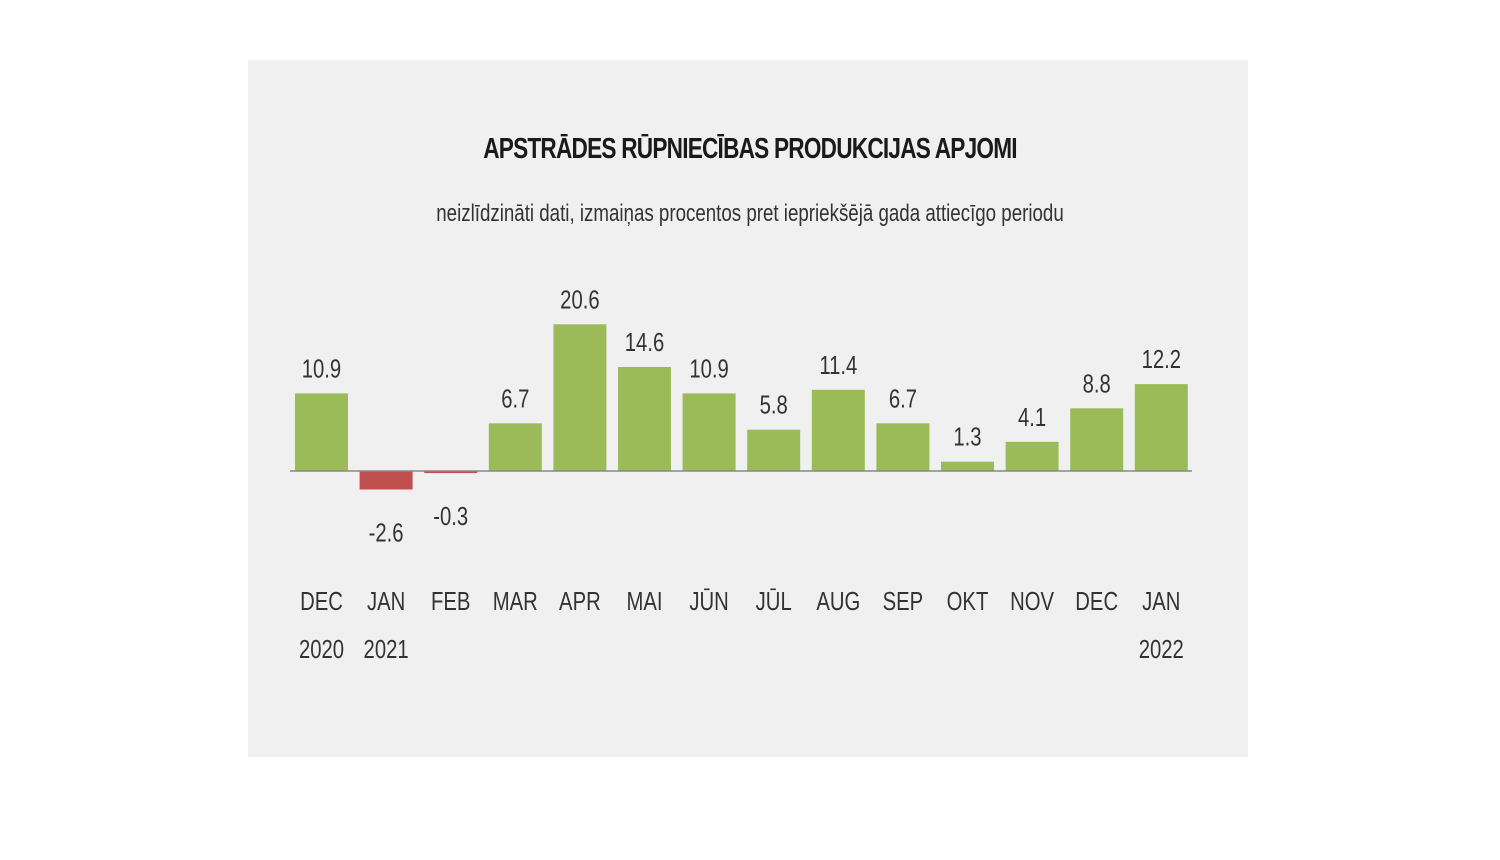 The width and height of the screenshot is (1500, 860). What do you see at coordinates (450, 516) in the screenshot?
I see `value-label-2: -0.3` at bounding box center [450, 516].